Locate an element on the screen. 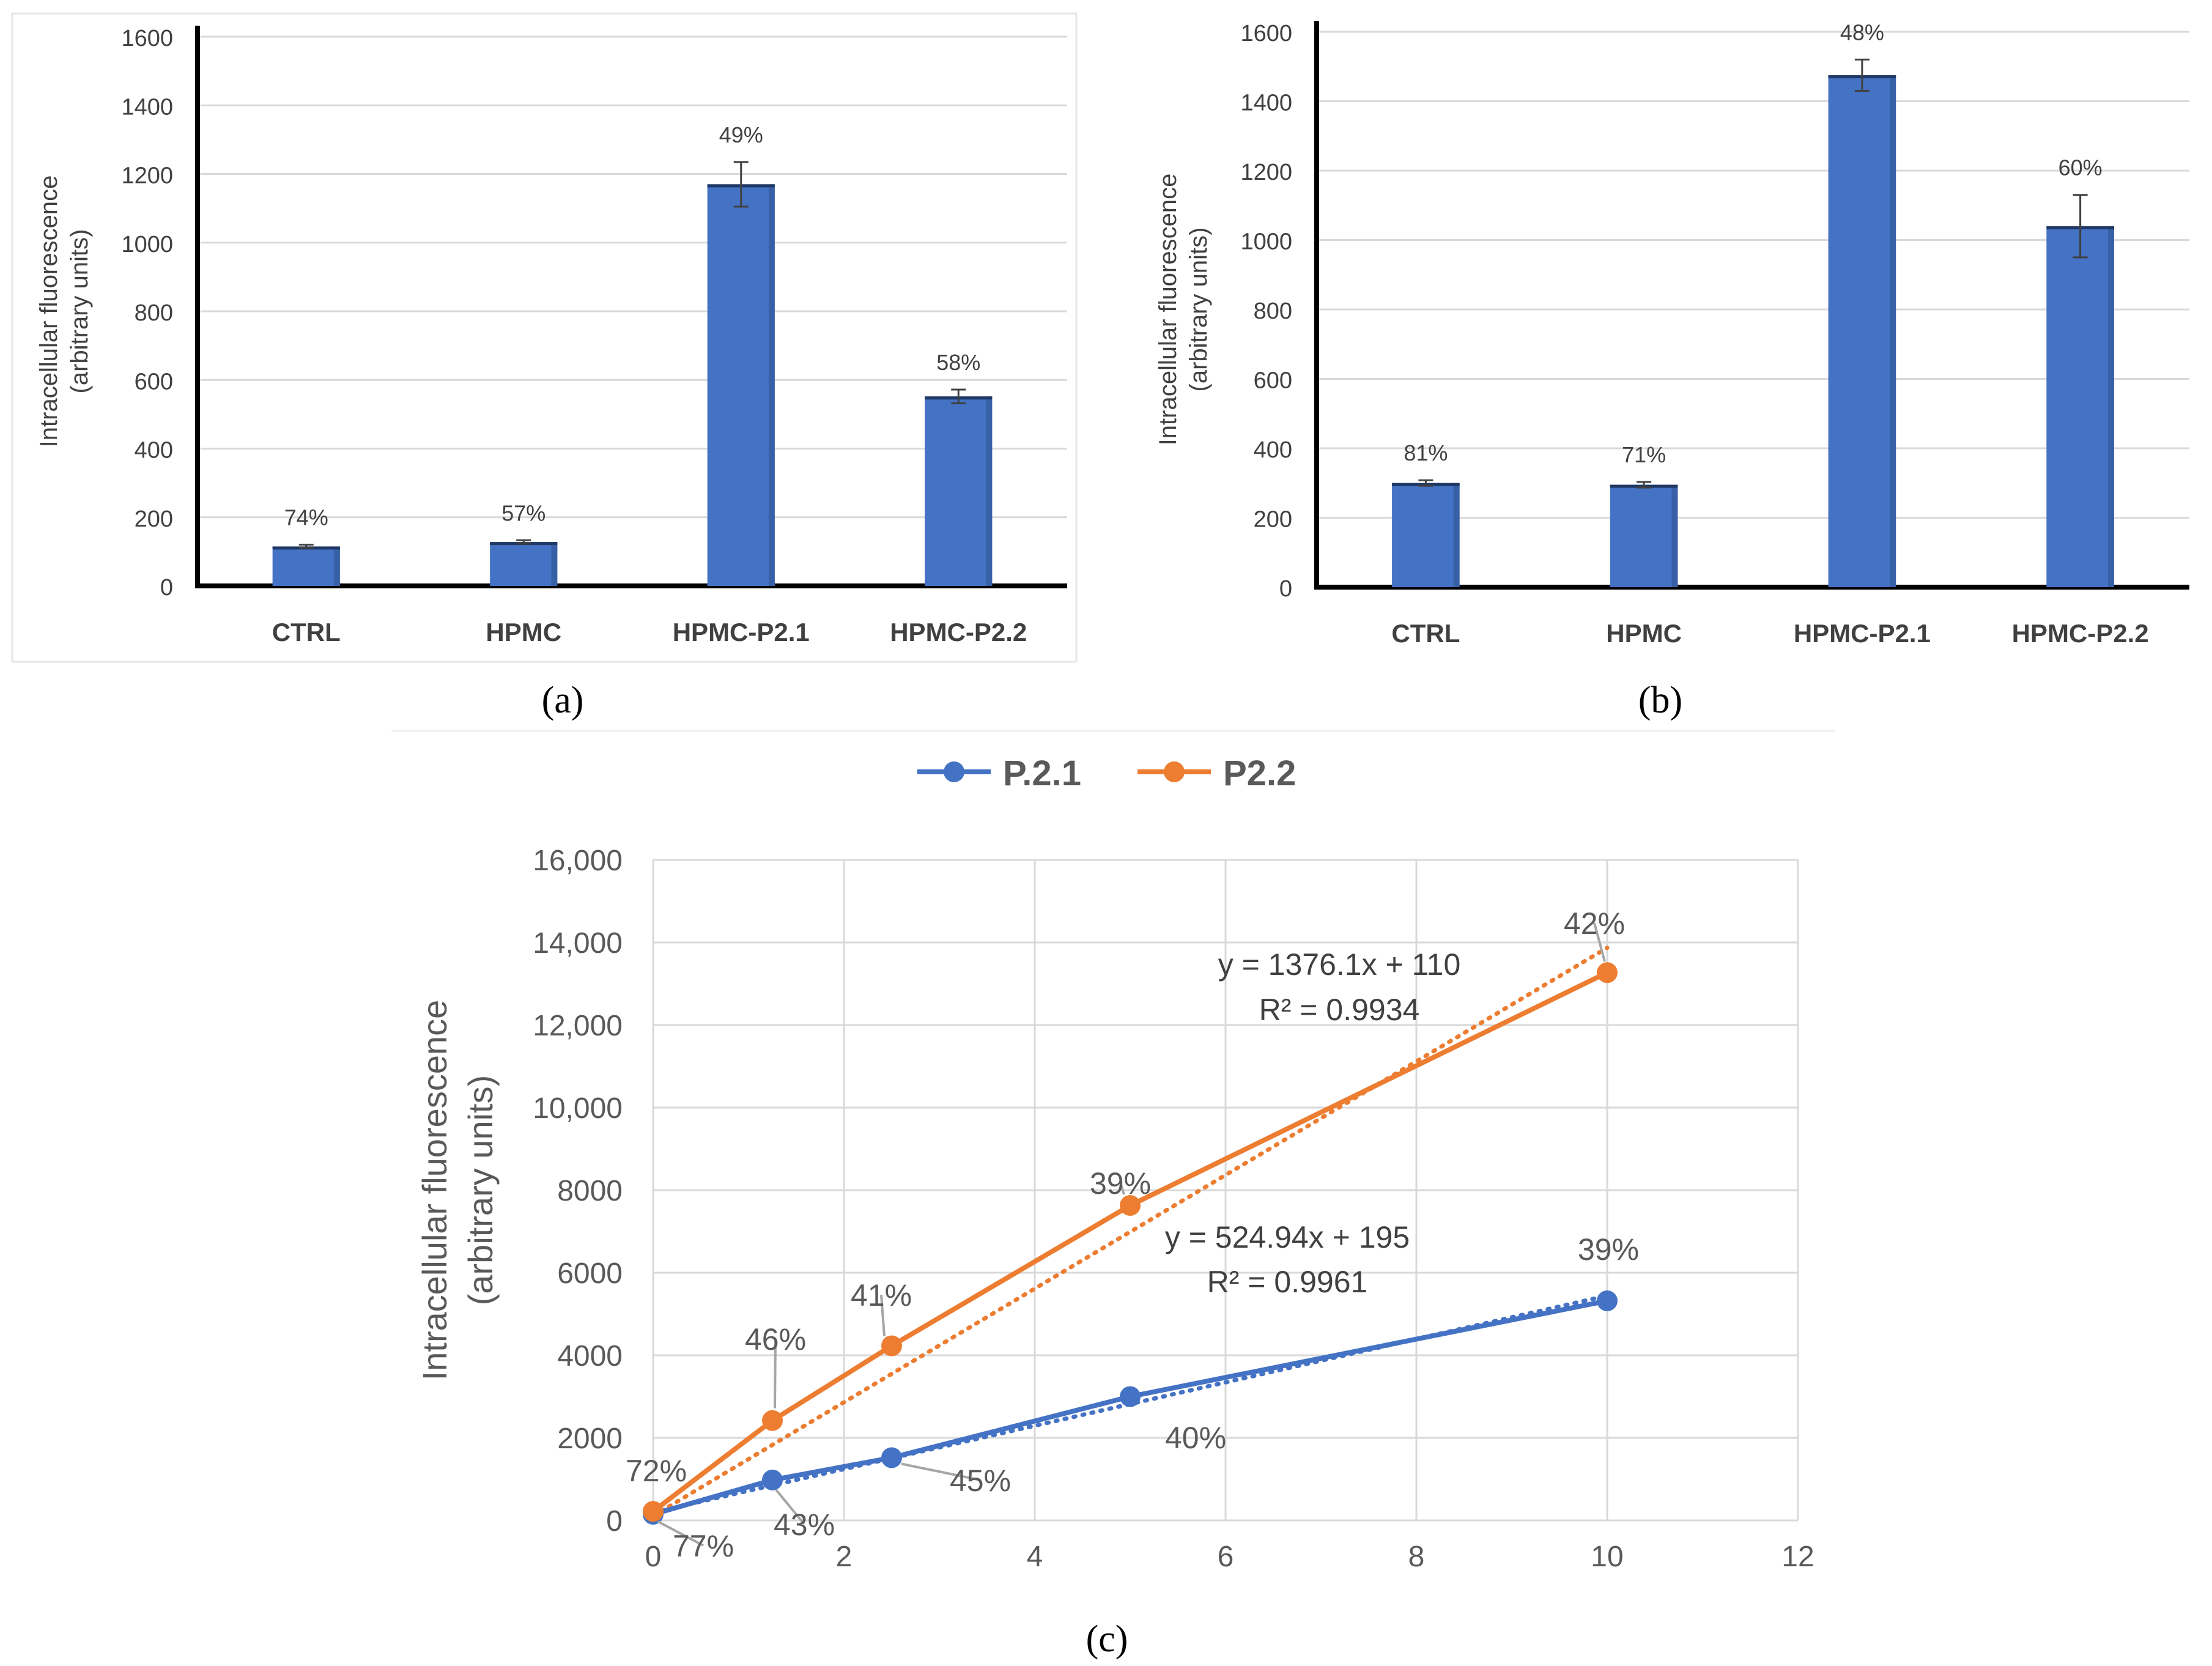  data-label: 72% is located at coordinates (656, 1471).